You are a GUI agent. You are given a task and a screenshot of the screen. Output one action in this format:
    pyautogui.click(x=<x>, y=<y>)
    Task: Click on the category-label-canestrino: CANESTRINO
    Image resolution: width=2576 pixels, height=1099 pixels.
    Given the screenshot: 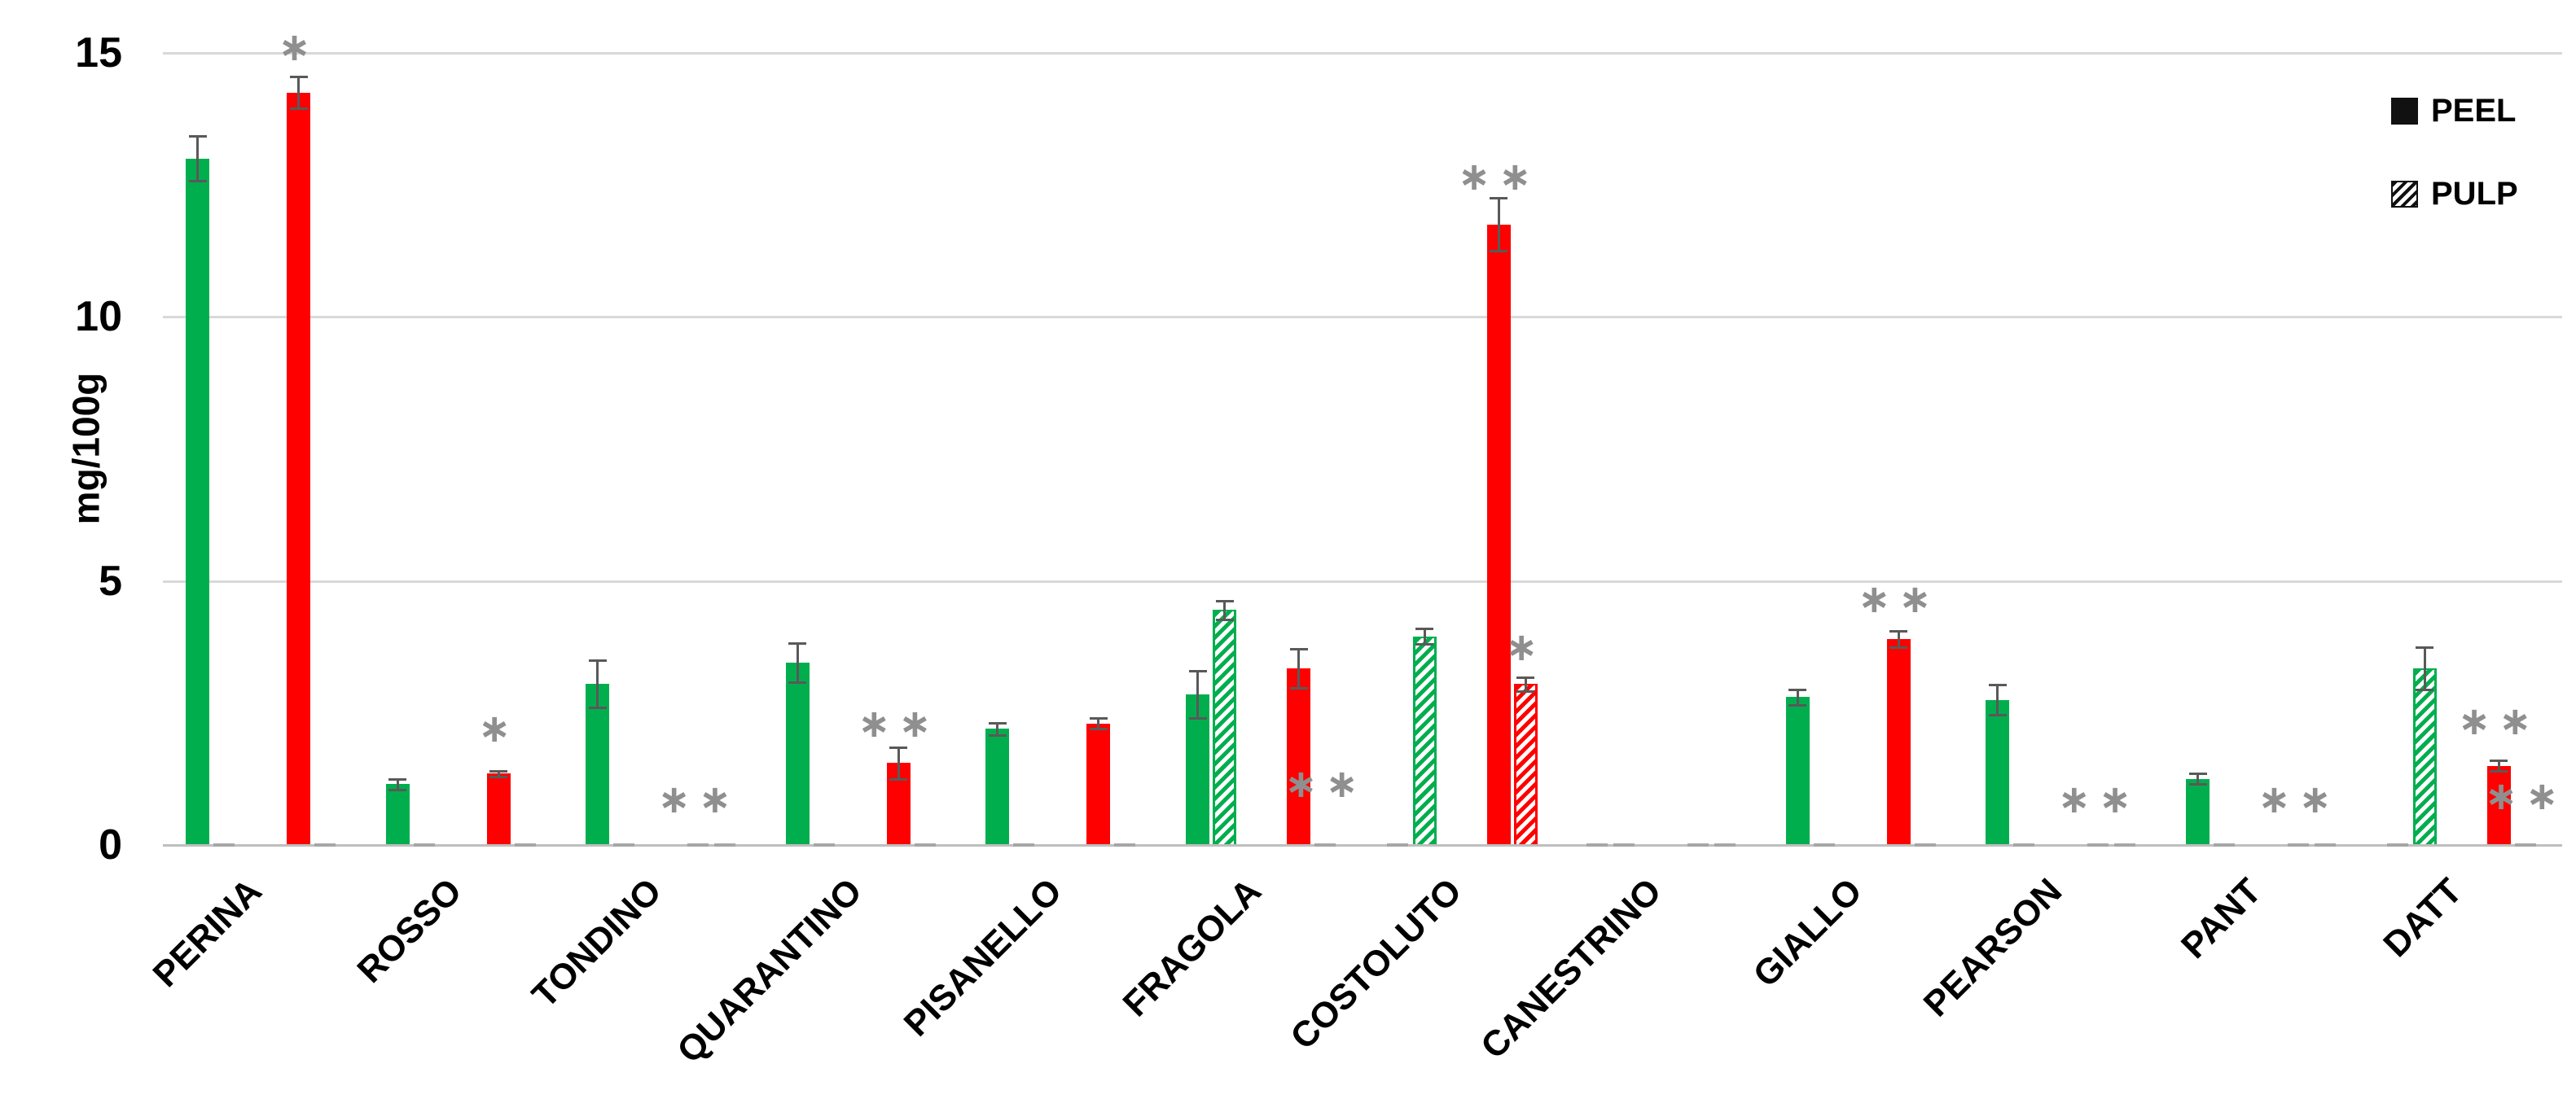 What is the action you would take?
    pyautogui.click(x=1571, y=968)
    